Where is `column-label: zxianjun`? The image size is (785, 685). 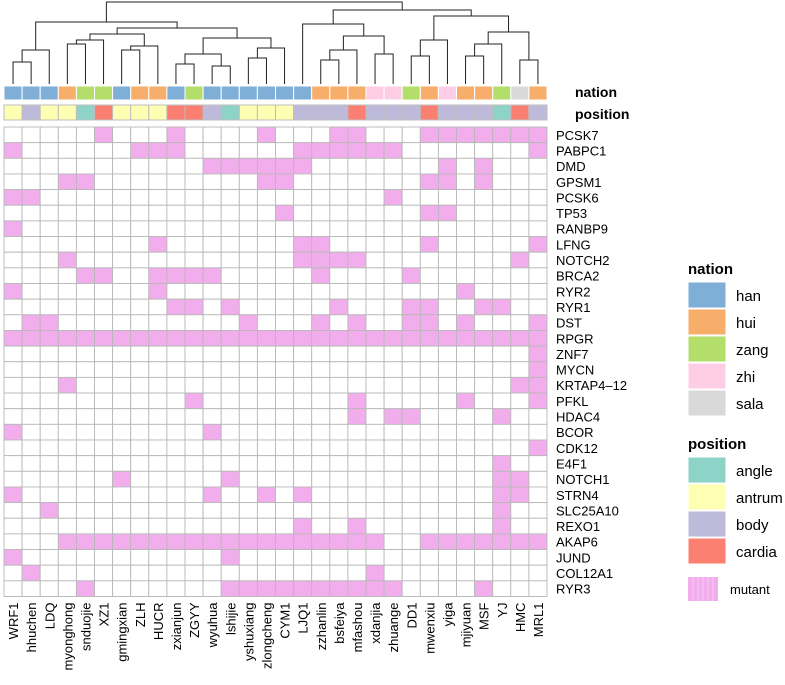
column-label: zxianjun is located at coordinates (176, 627).